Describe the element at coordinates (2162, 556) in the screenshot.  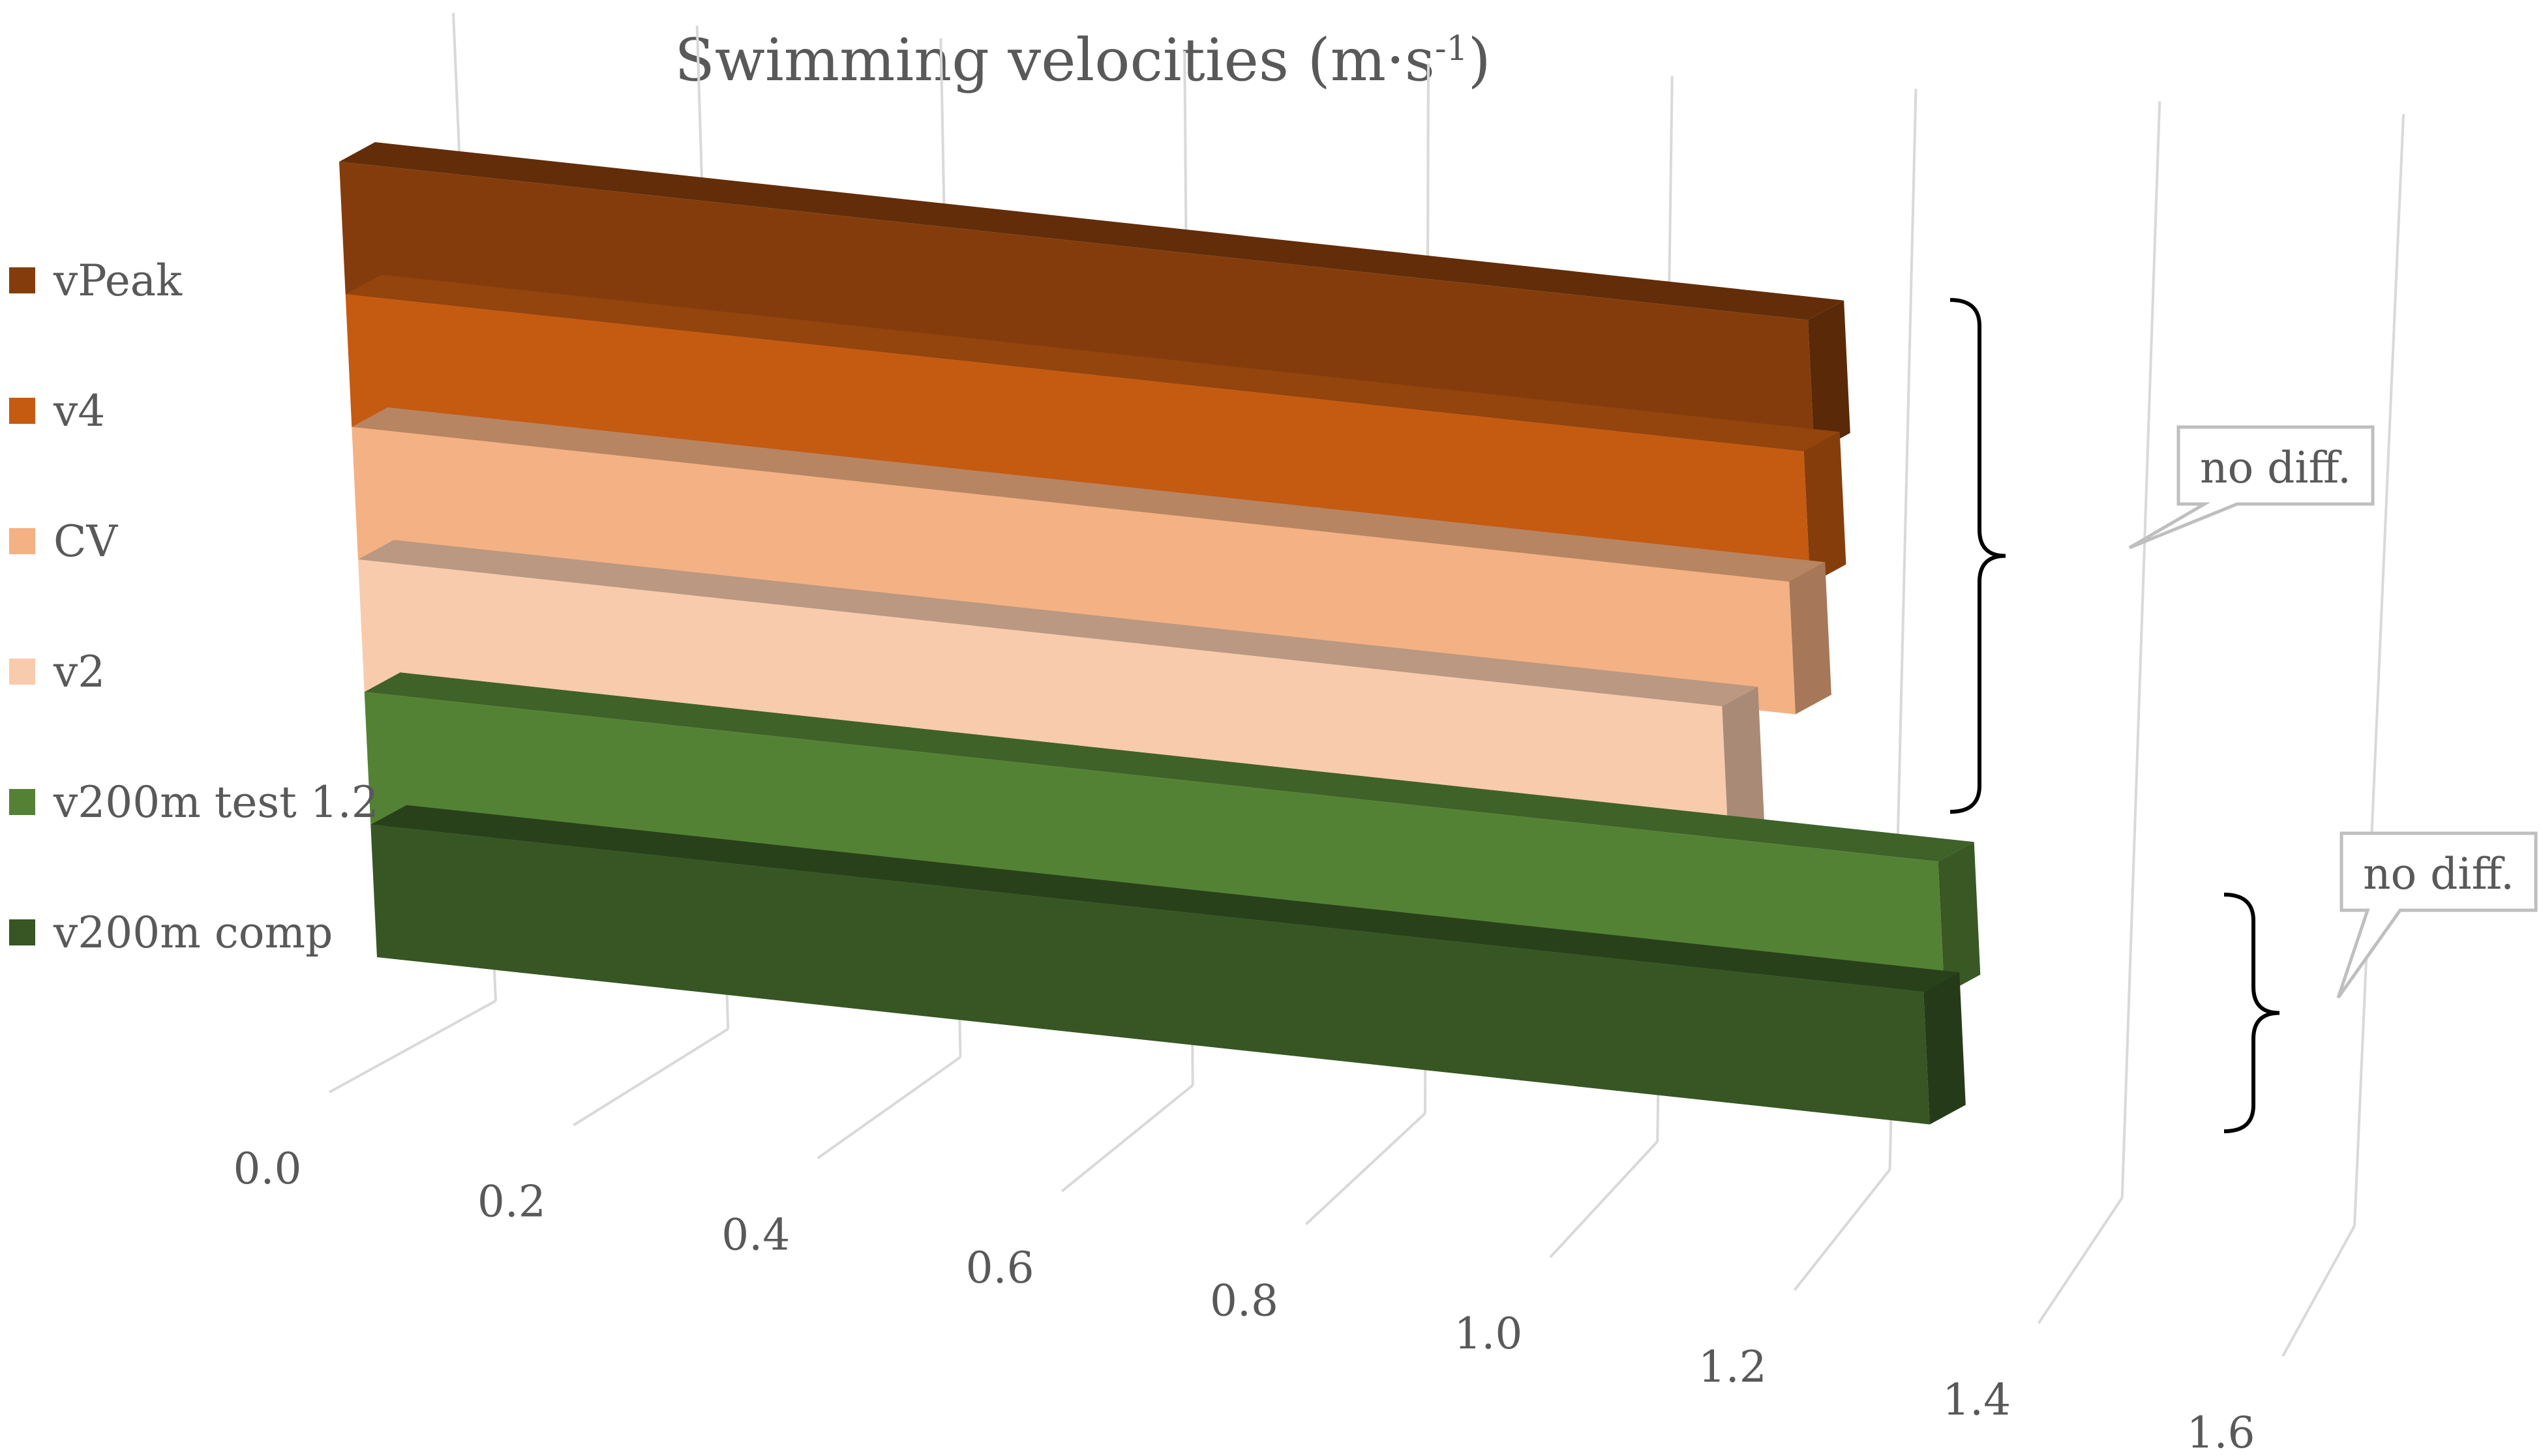
I see `annotation-no-diff-orange: no diff.` at that location.